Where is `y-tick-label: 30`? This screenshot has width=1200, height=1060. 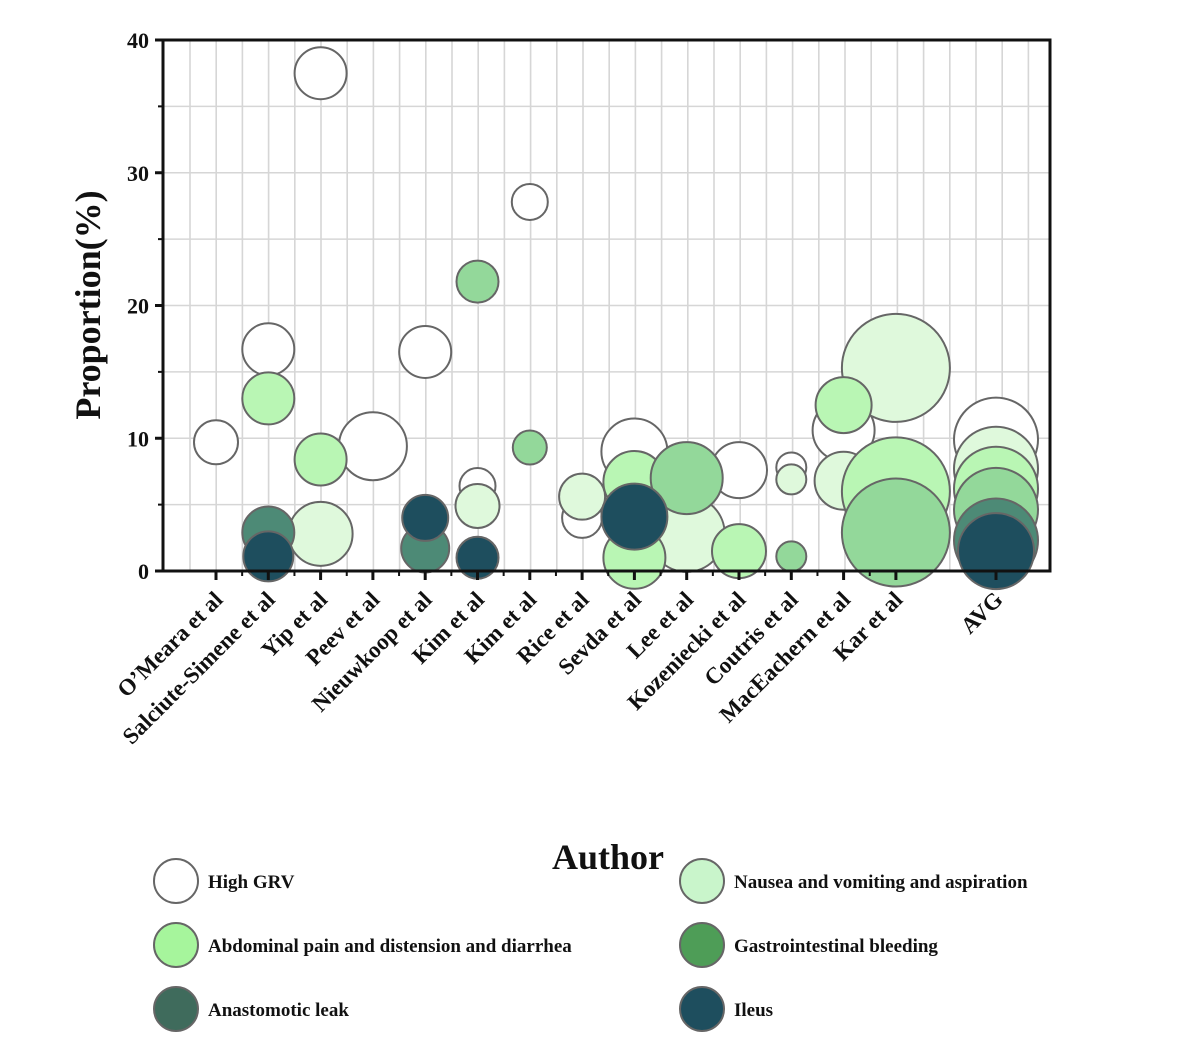 y-tick-label: 30 is located at coordinates (138, 173).